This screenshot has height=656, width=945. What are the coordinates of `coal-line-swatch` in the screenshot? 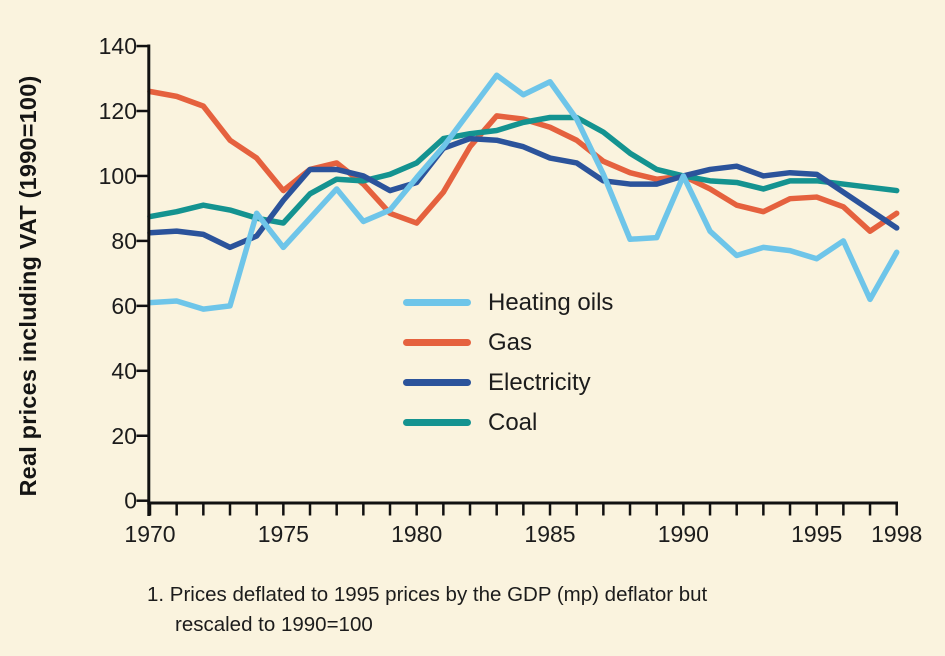 It's located at (437, 422).